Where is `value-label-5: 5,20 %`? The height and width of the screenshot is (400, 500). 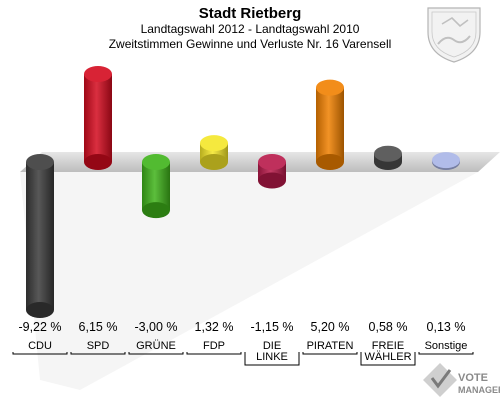
value-label-5: 5,20 % is located at coordinates (330, 327).